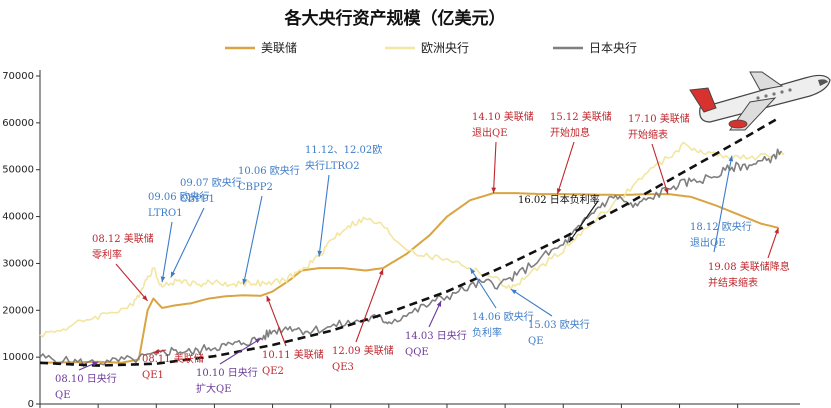  I want to click on annotation-text: 15.03 欧央行, so click(559, 324).